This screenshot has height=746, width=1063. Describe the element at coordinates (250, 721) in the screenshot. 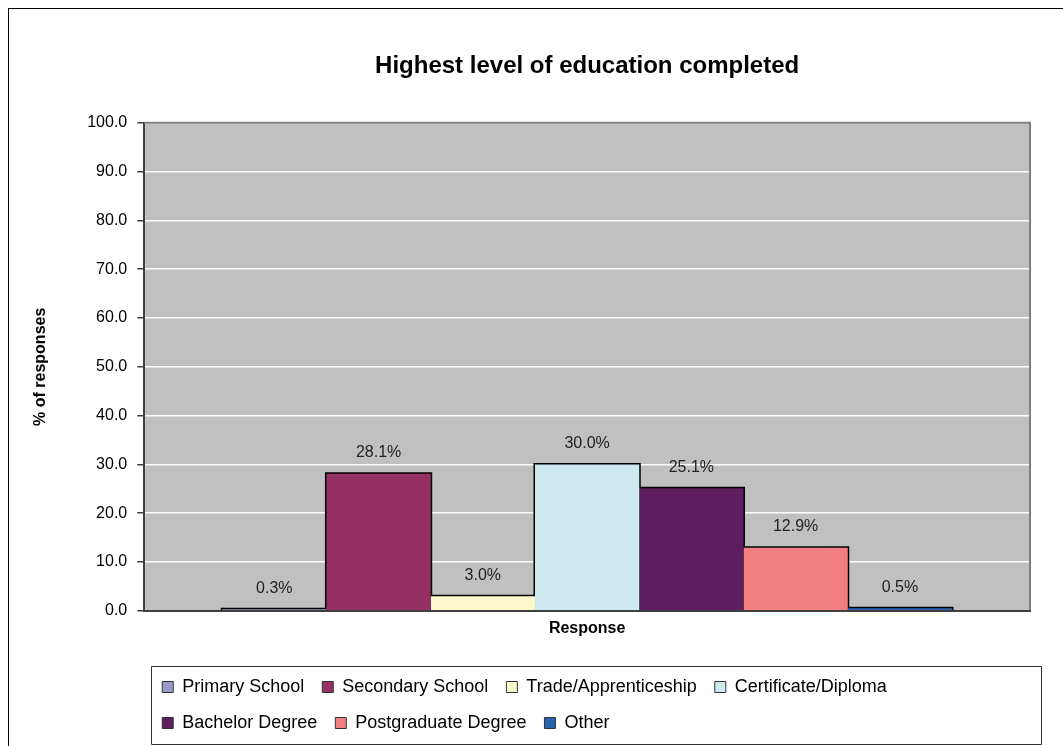

I see `legend-label: Bachelor Degree` at that location.